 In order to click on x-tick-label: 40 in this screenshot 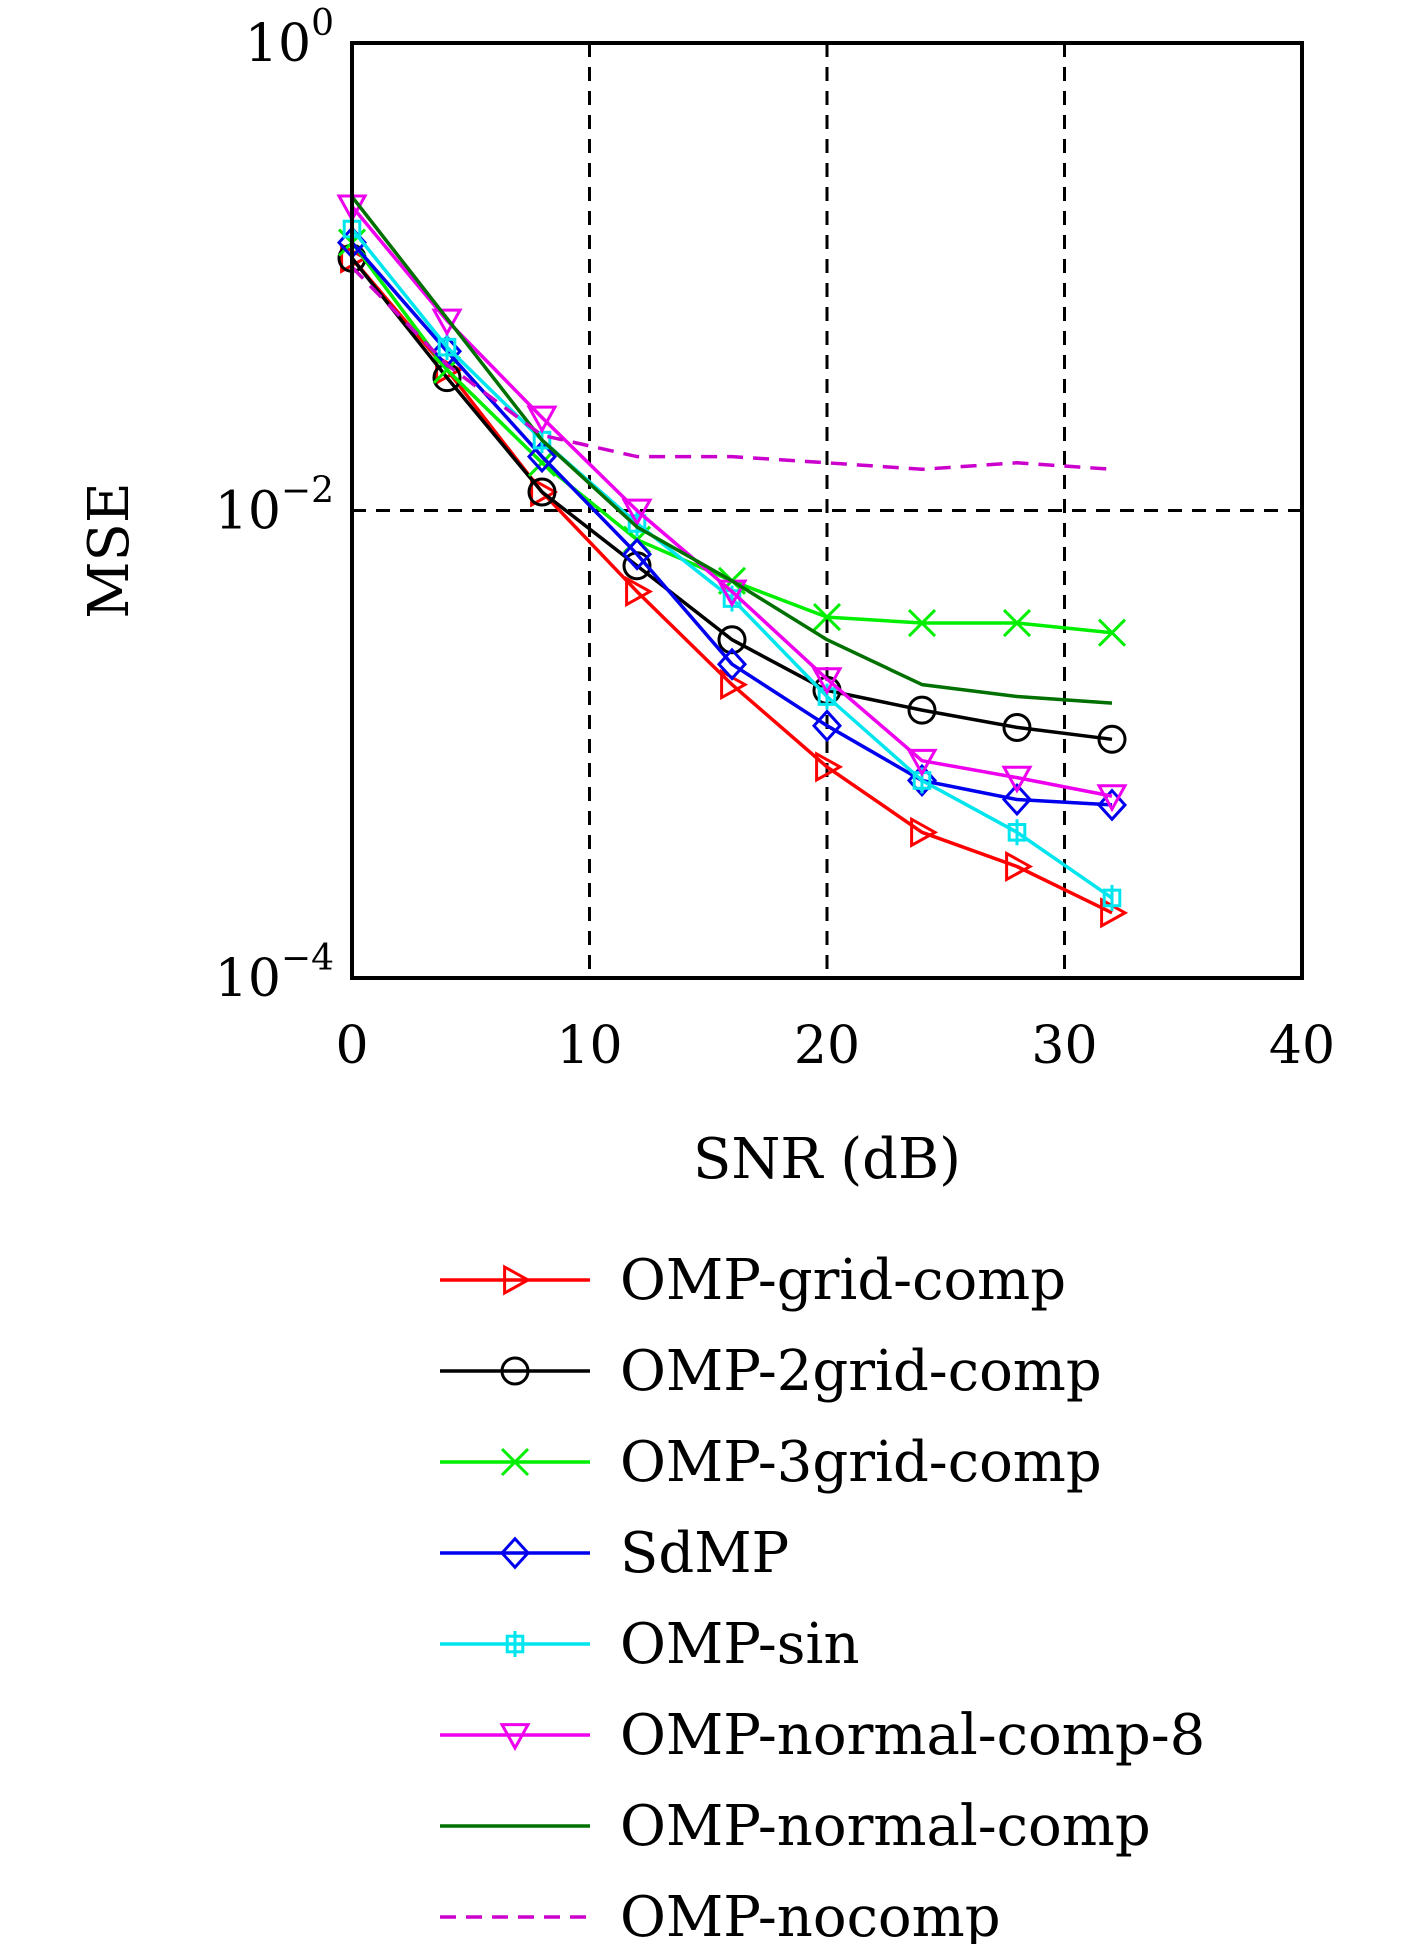, I will do `click(1302, 1046)`.